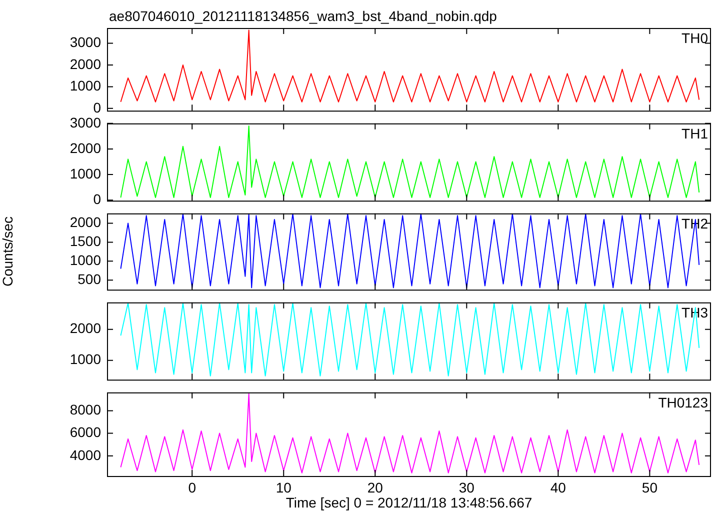  Describe the element at coordinates (90, 278) in the screenshot. I see `y-tick-label: 500` at that location.